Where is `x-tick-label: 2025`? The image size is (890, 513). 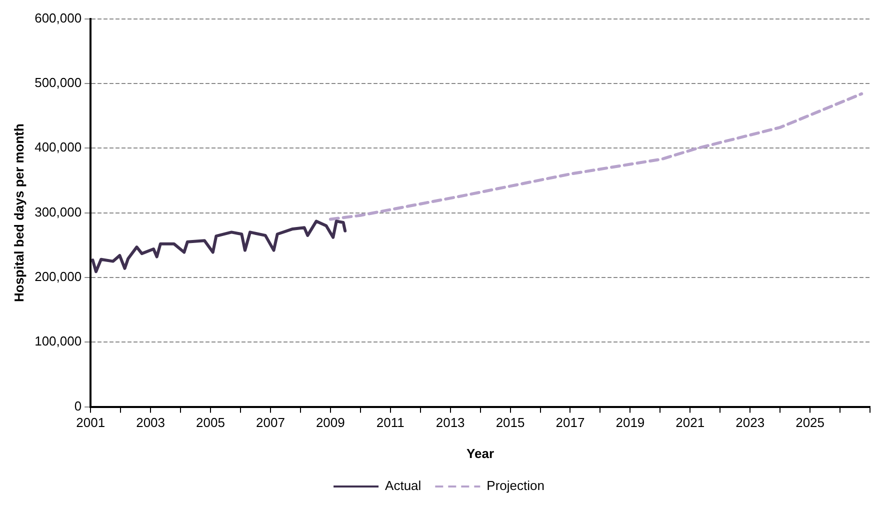 x-tick-label: 2025 is located at coordinates (810, 422).